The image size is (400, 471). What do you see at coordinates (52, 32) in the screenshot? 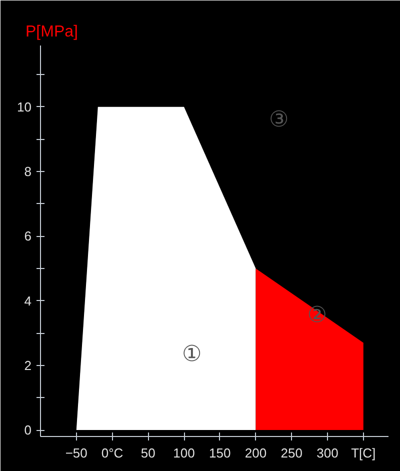
I see `y-axis-title: P[MPa]` at bounding box center [52, 32].